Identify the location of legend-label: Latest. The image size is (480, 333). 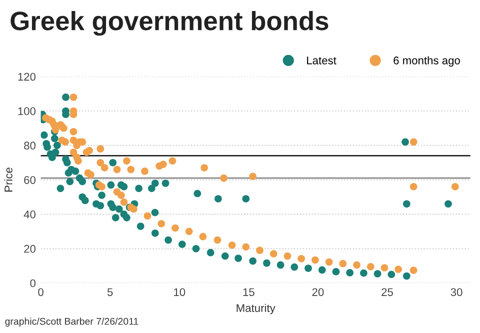
(321, 60).